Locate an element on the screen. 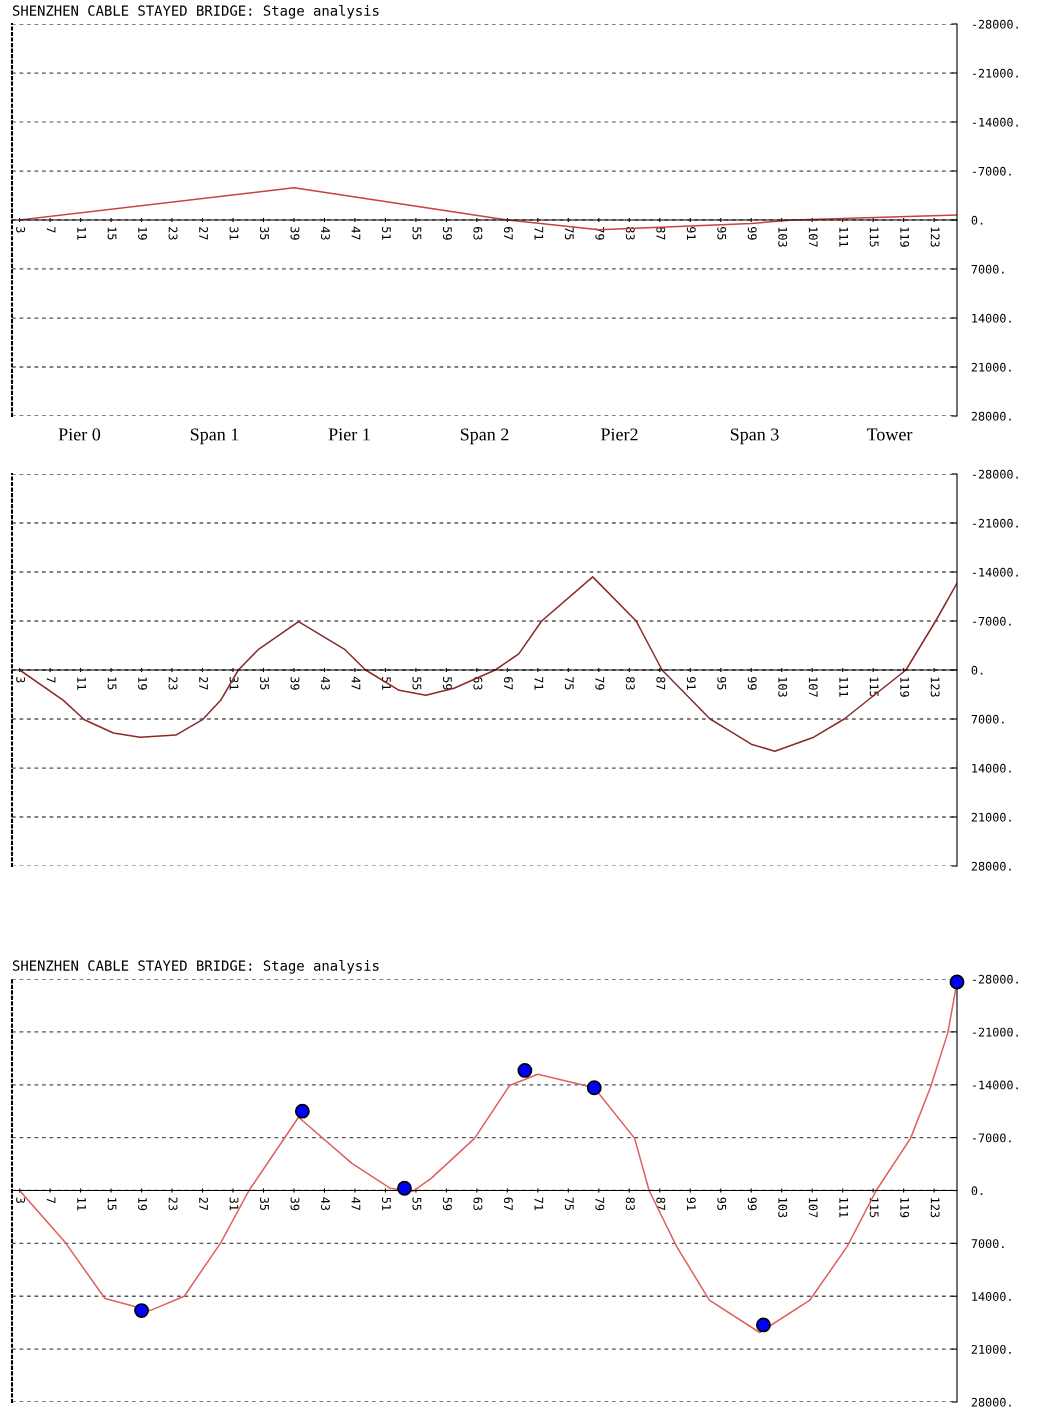 This screenshot has height=1416, width=1043. y-tick-label: 28000. is located at coordinates (991, 866).